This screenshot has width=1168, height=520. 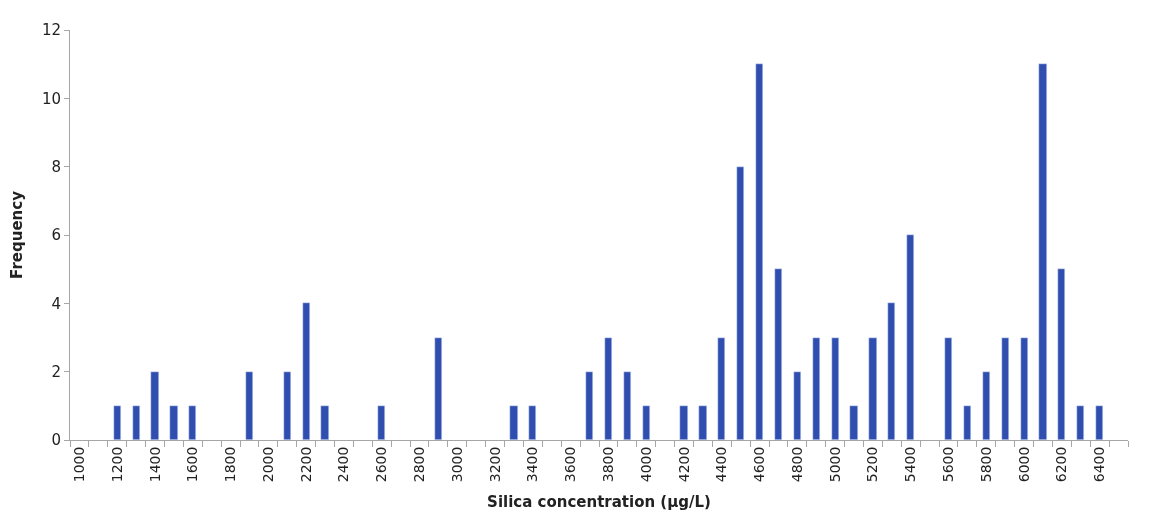 What do you see at coordinates (872, 464) in the screenshot?
I see `x-tick-label: 5200` at bounding box center [872, 464].